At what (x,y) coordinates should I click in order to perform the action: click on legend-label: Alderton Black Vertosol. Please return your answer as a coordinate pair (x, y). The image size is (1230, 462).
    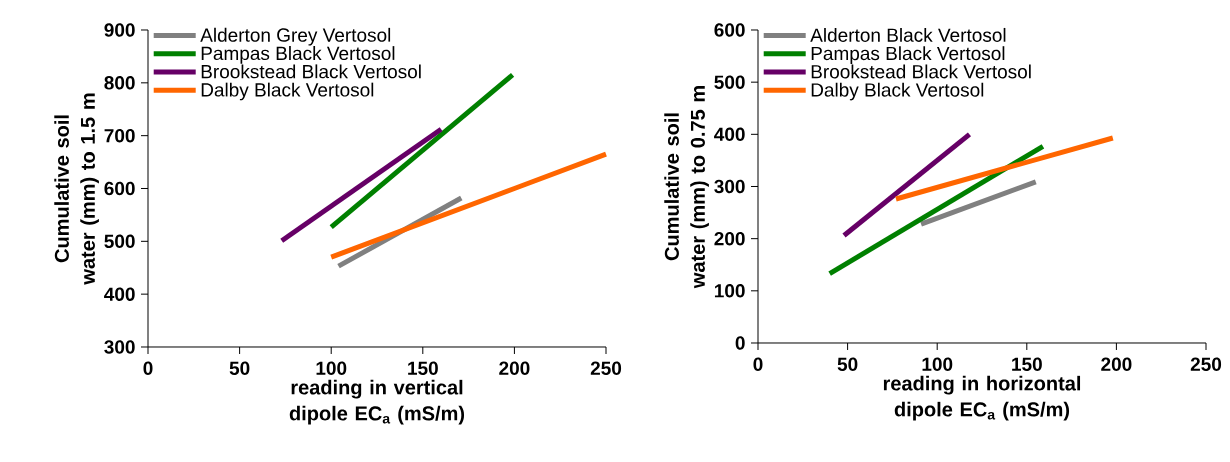
    Looking at the image, I should click on (908, 34).